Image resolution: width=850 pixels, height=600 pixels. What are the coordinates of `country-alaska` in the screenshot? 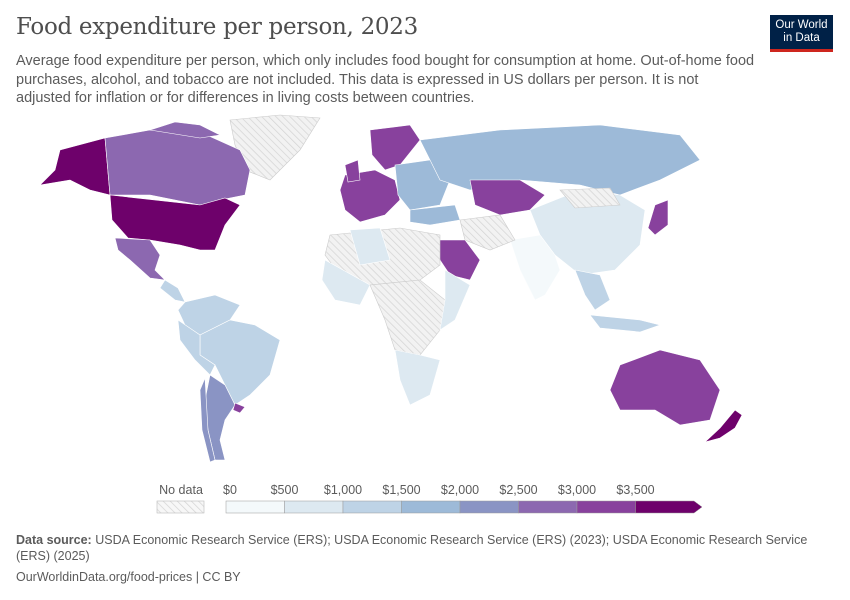 It's located at (75, 166).